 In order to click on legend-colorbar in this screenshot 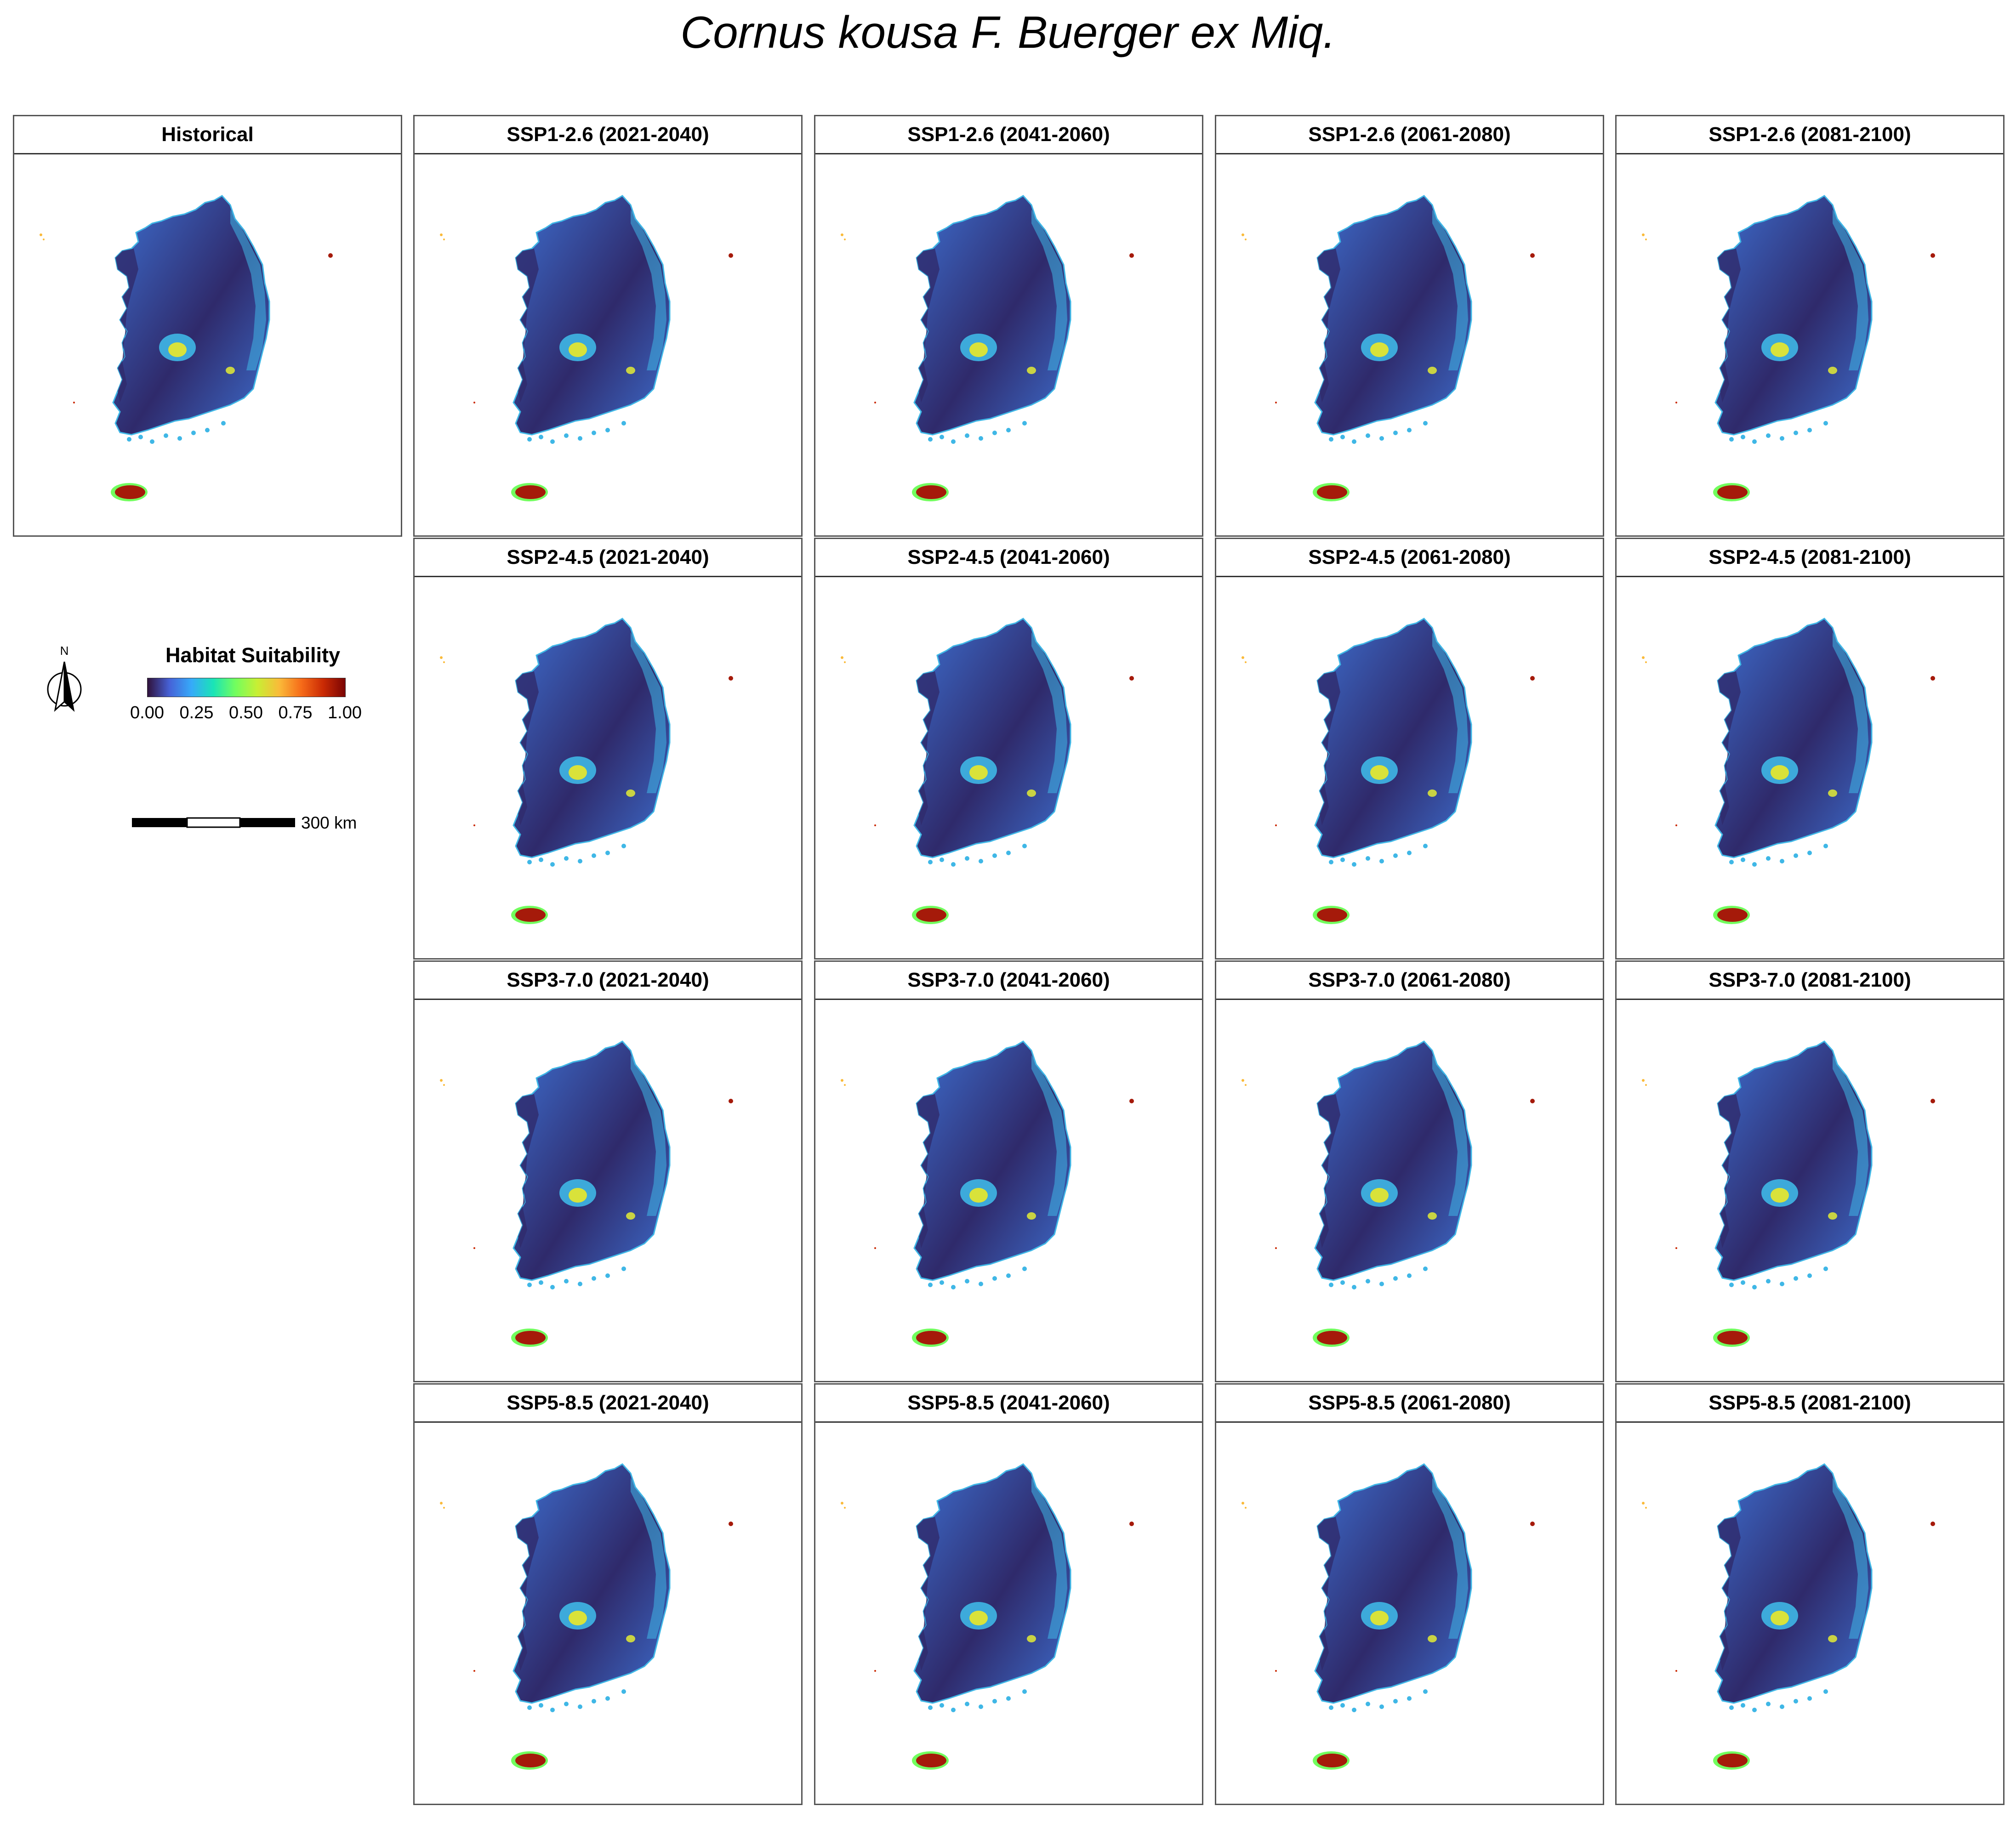, I will do `click(246, 687)`.